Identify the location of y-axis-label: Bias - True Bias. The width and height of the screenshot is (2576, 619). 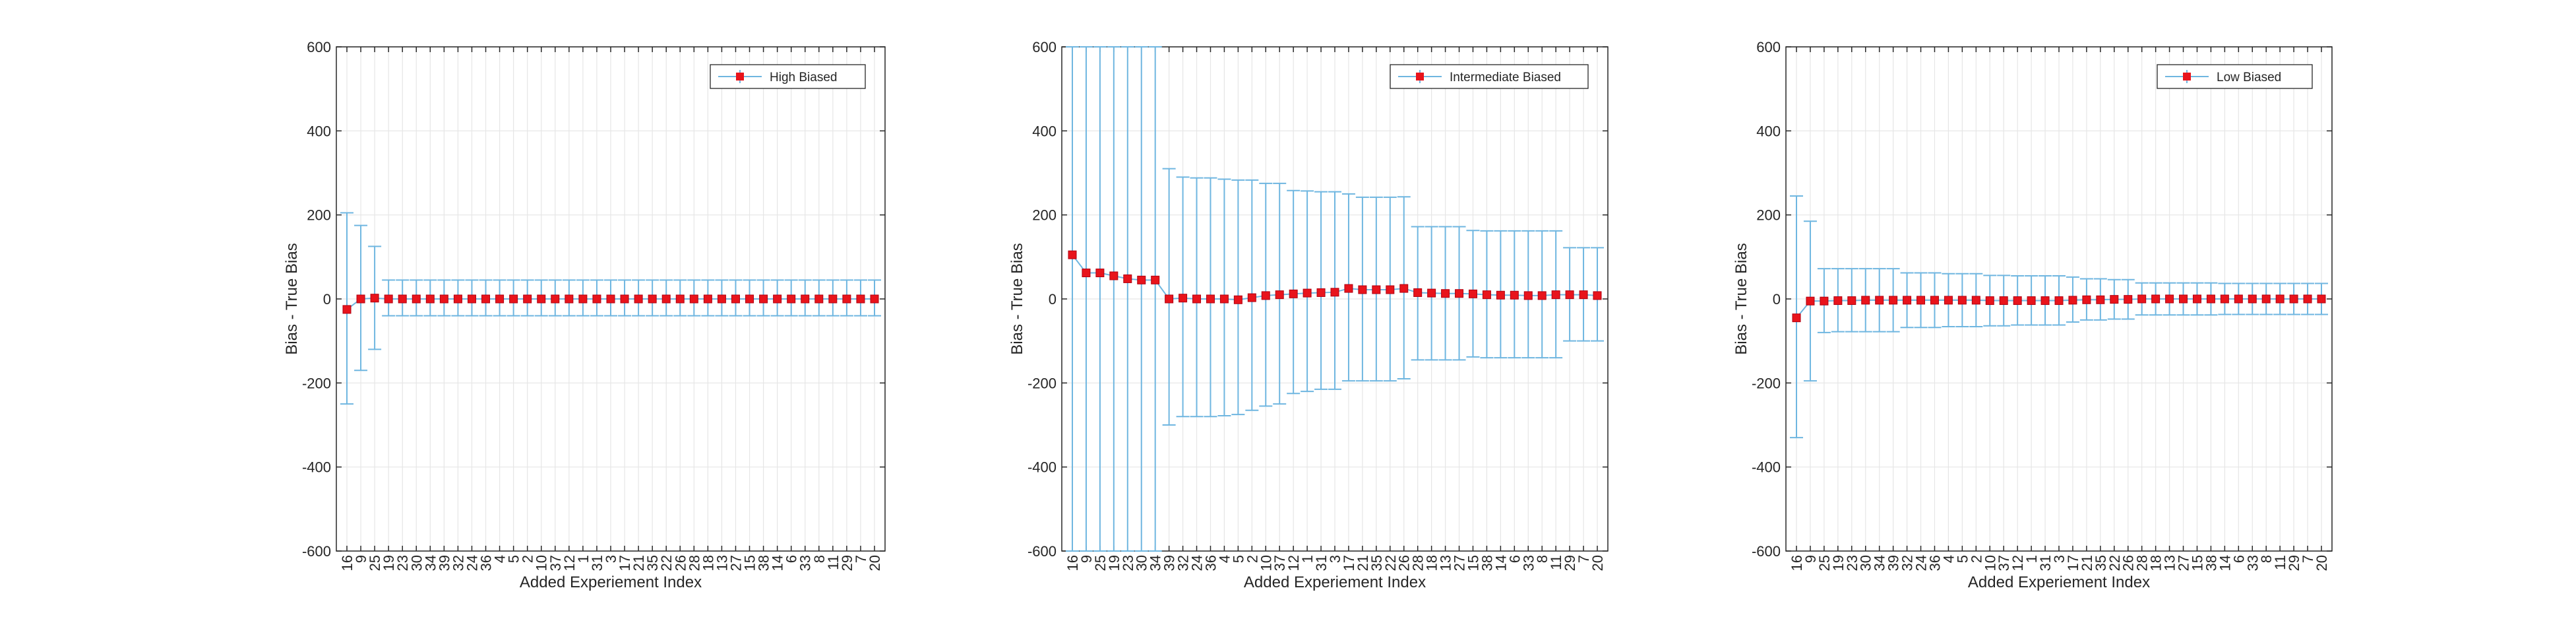
(1741, 298).